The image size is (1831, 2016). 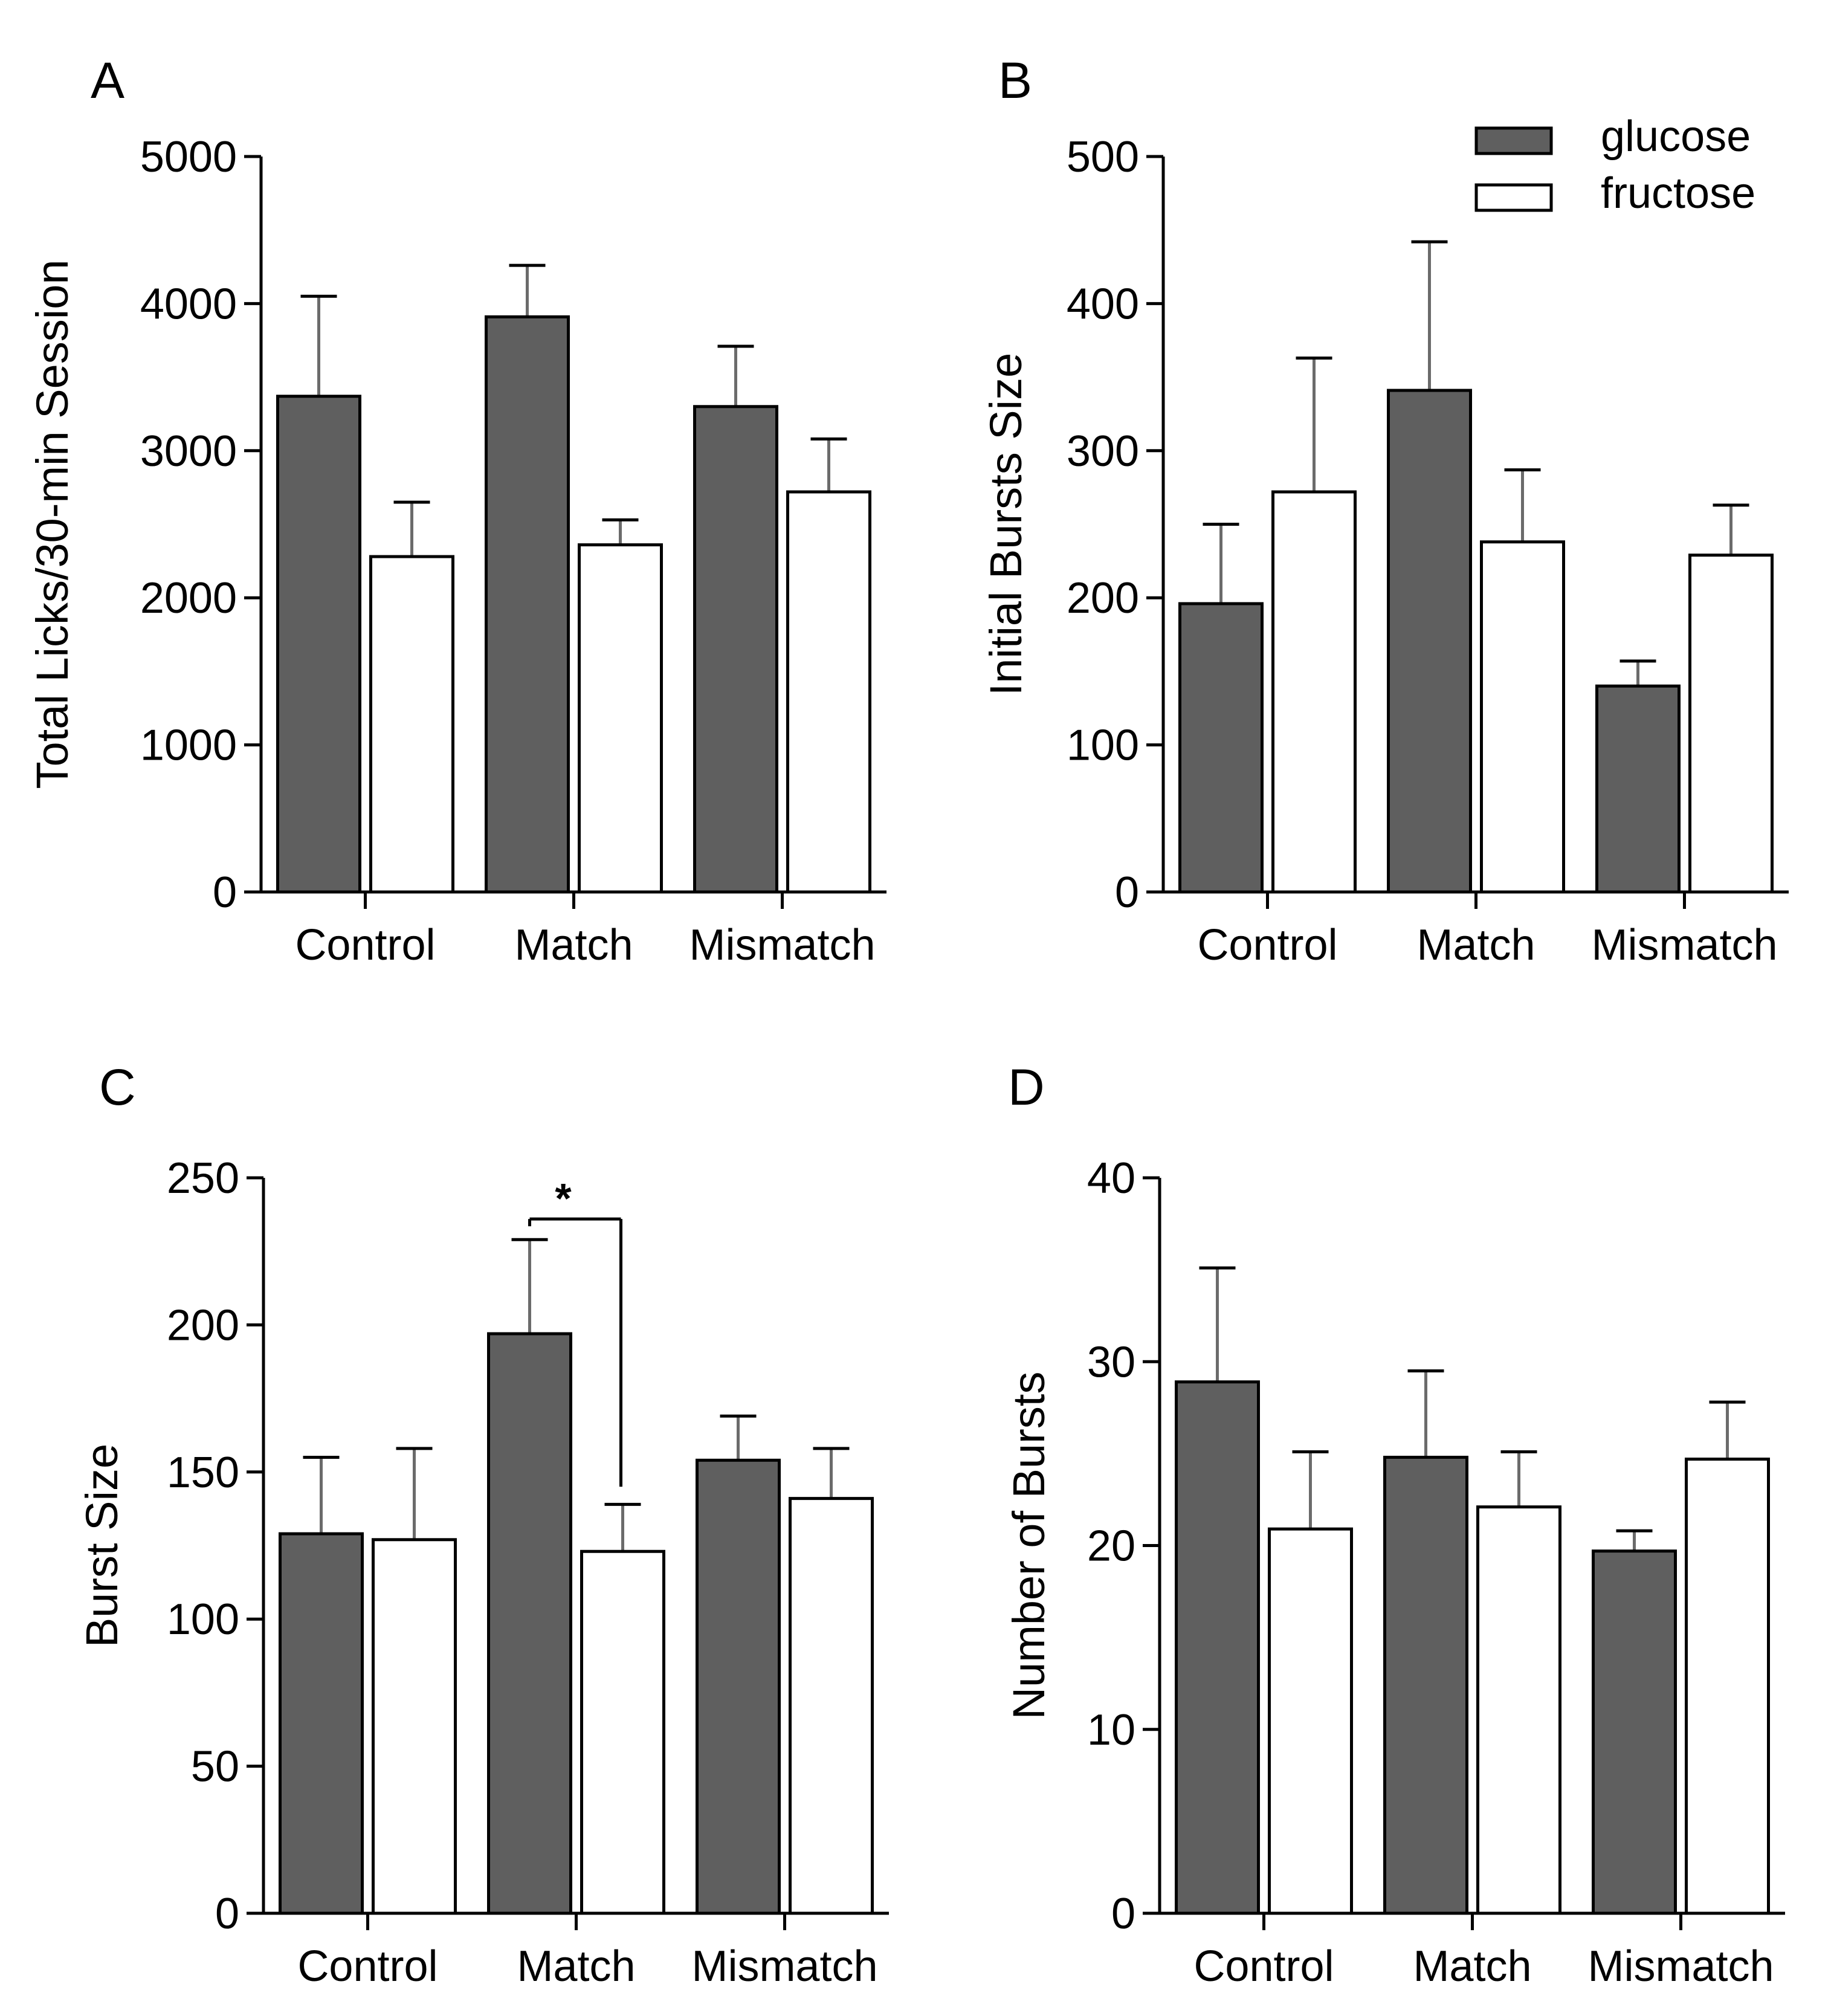 I want to click on y-tick-label: 30, so click(x=1111, y=1362).